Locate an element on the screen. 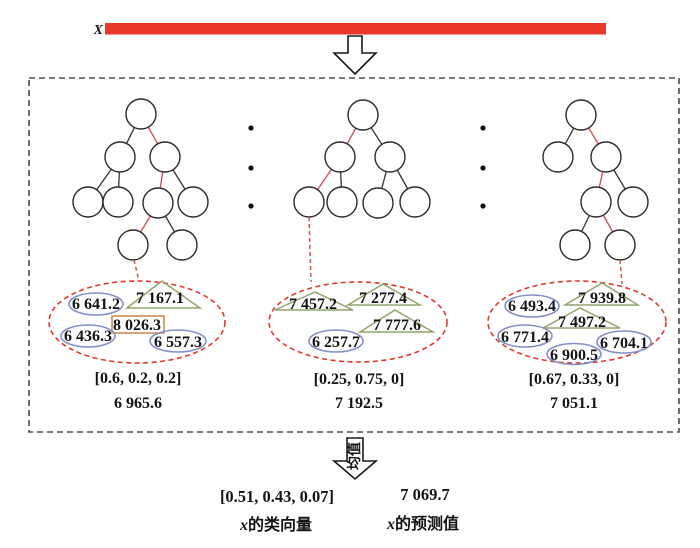 The width and height of the screenshot is (700, 548). leaf-value: 6 557.3 is located at coordinates (178, 342).